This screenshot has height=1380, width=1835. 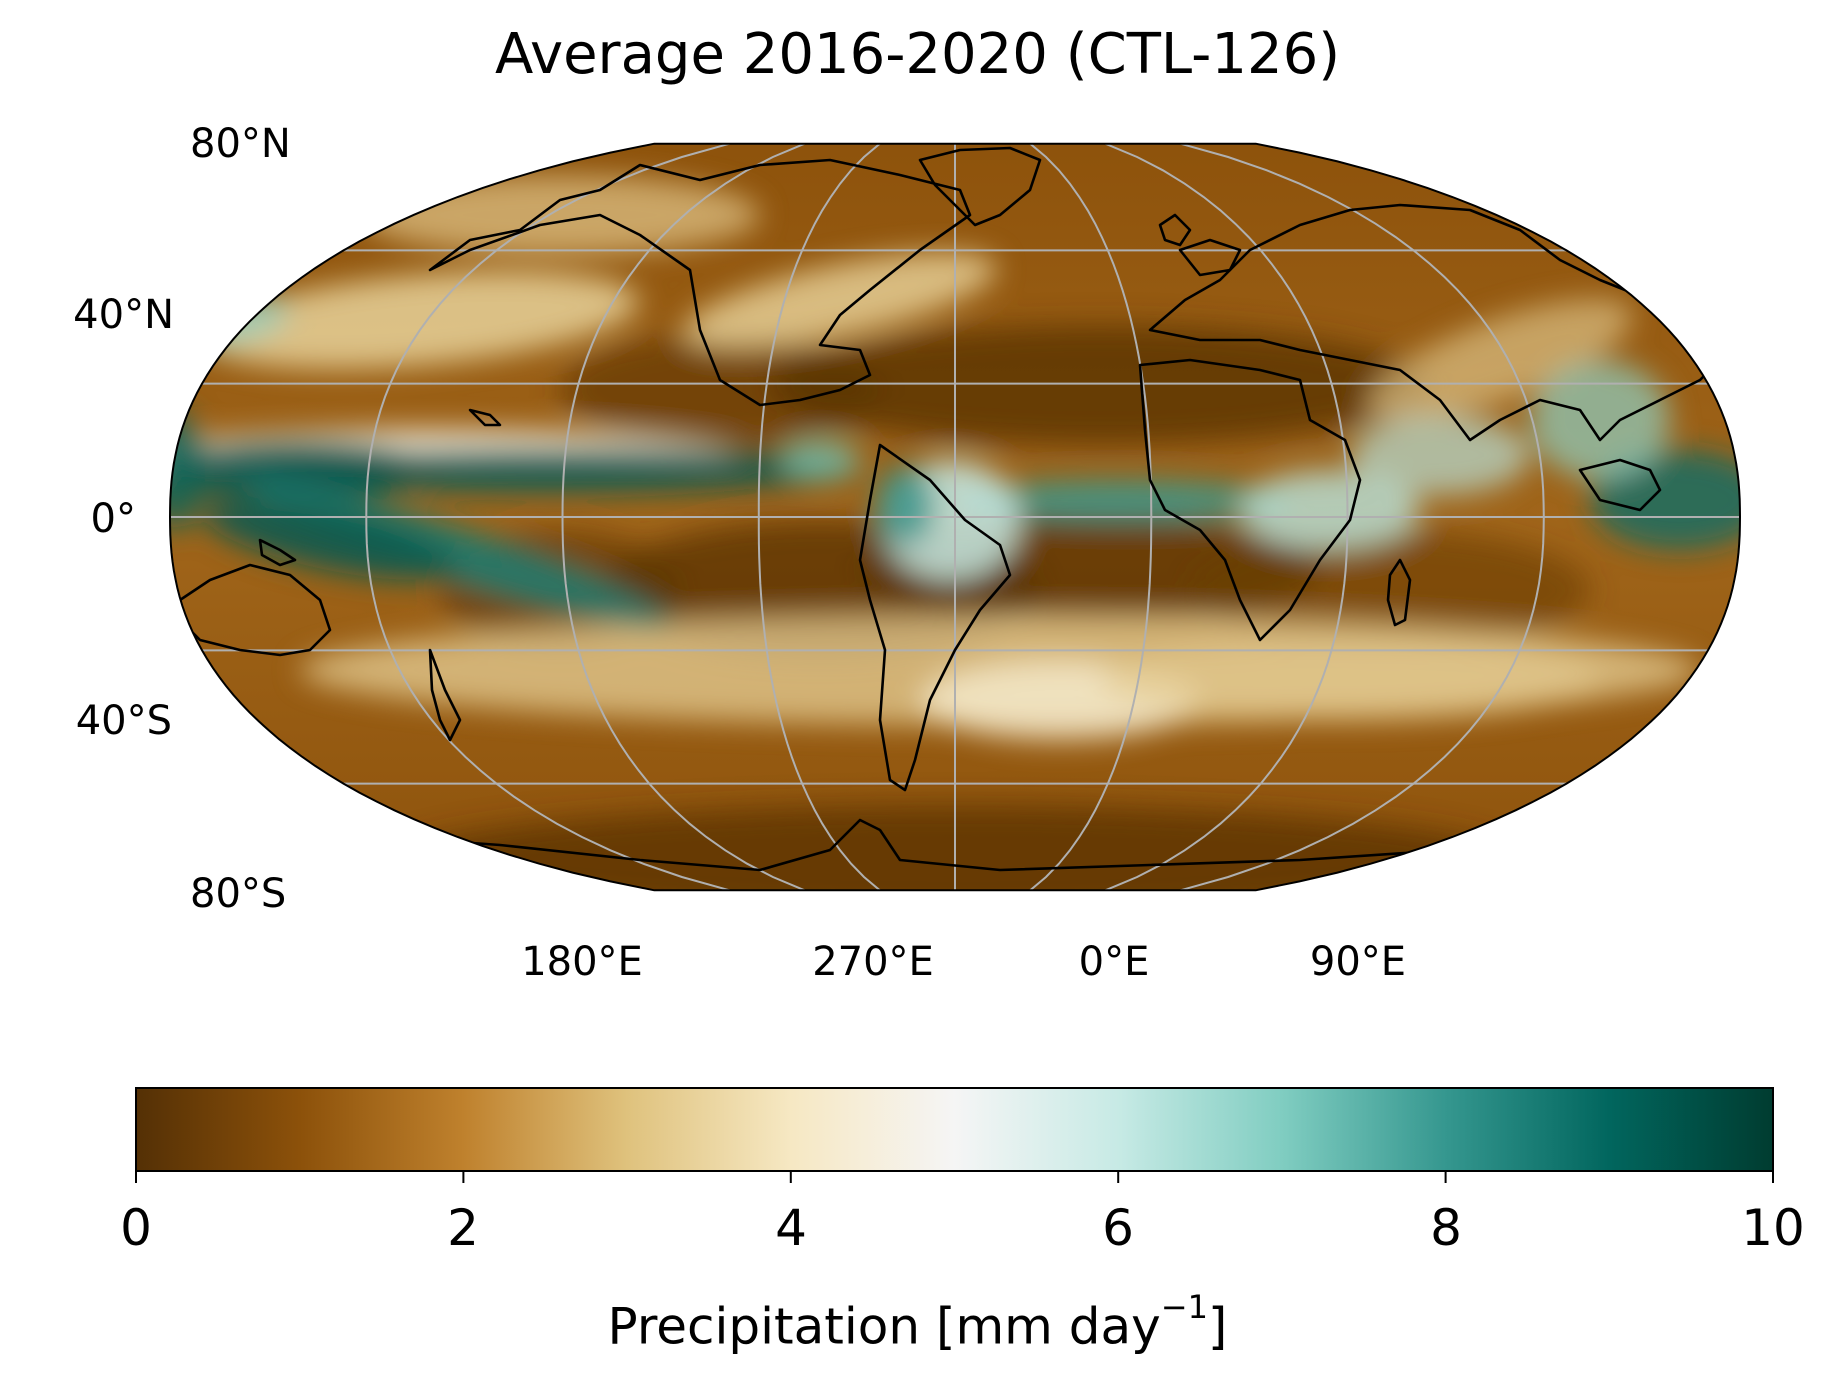 What do you see at coordinates (582, 962) in the screenshot?
I see `lon-label-180e: 180°E` at bounding box center [582, 962].